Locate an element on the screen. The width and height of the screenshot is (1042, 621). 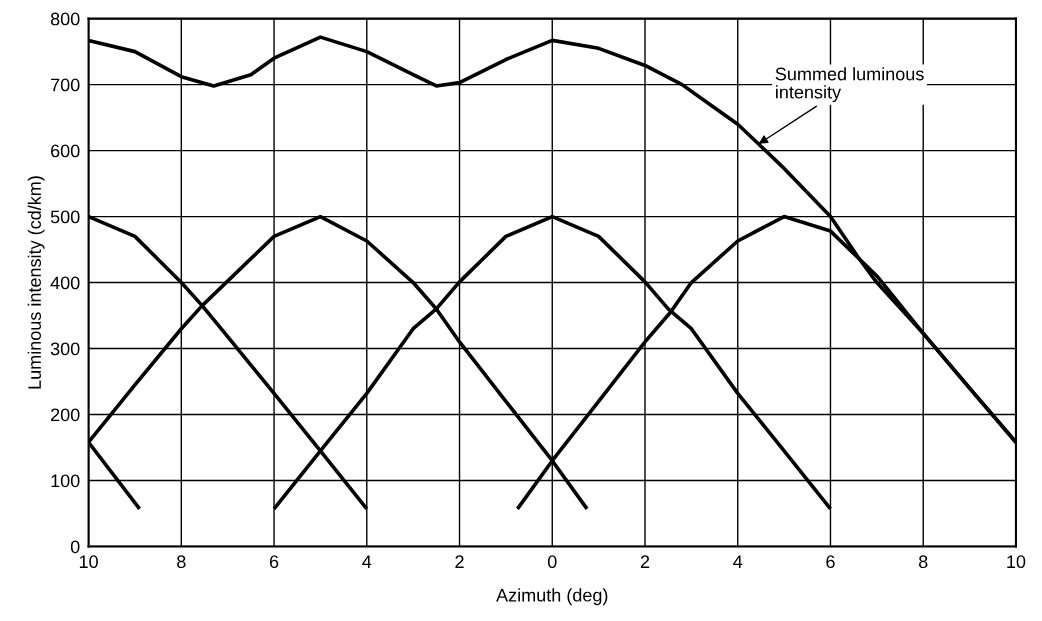
y-tick-label: 500 is located at coordinates (65, 217).